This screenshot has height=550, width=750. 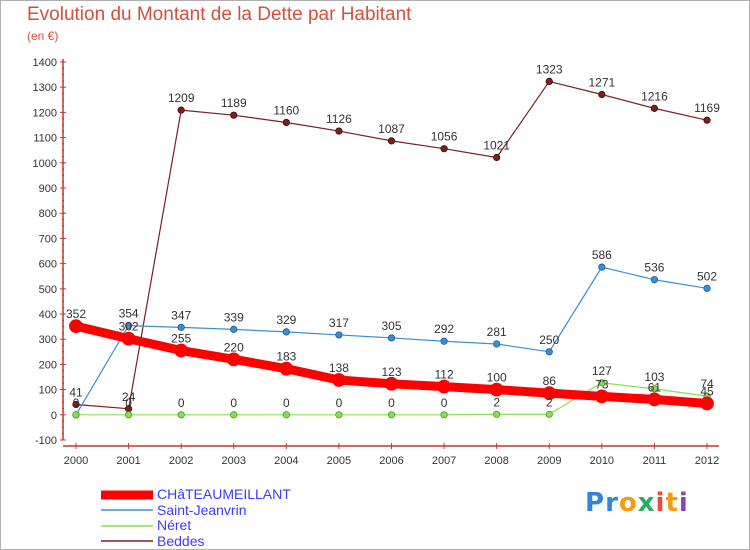 I want to click on y-tick-label: 400, so click(x=48, y=315).